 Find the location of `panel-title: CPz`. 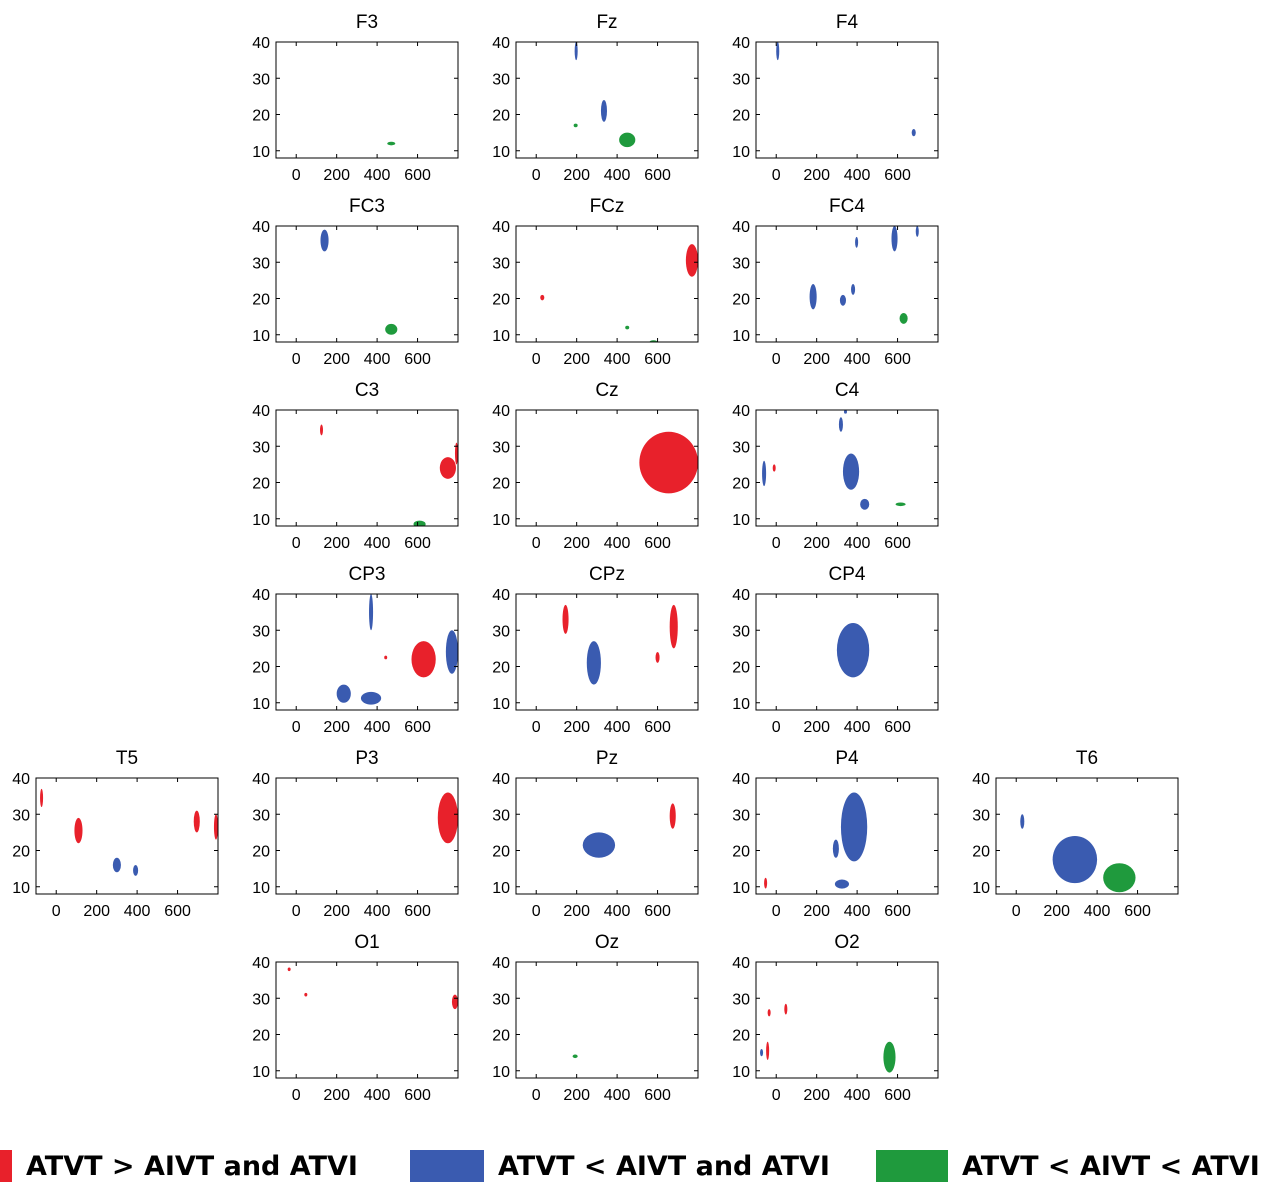

panel-title: CPz is located at coordinates (607, 574).